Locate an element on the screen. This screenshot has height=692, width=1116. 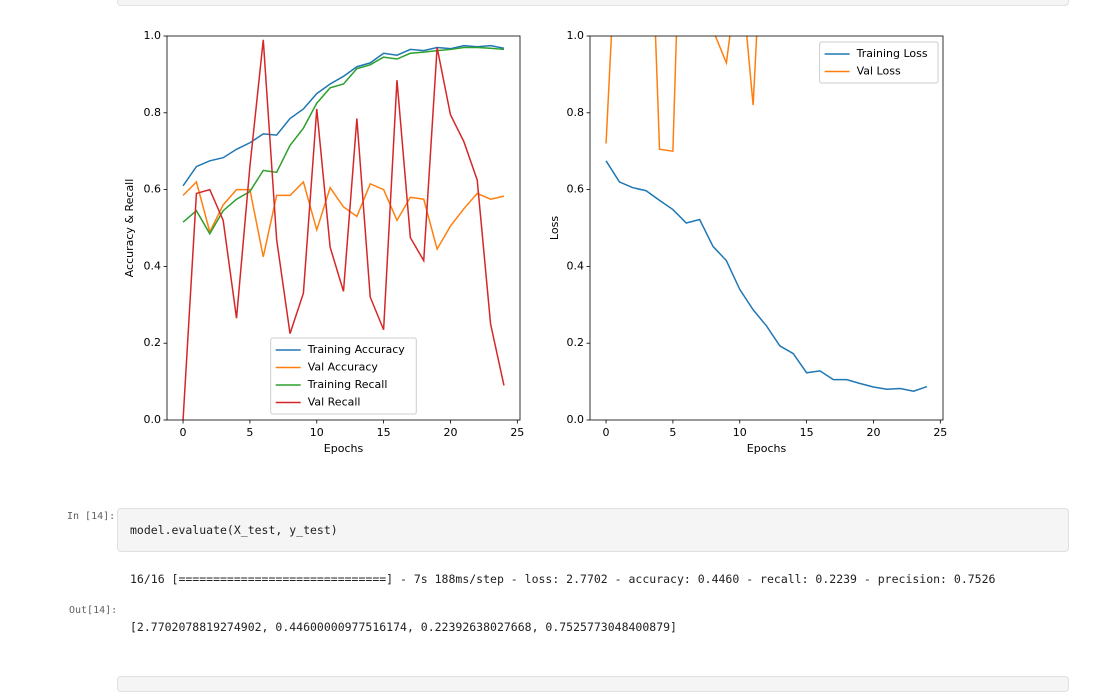
legend-label: Val Recall is located at coordinates (334, 402).